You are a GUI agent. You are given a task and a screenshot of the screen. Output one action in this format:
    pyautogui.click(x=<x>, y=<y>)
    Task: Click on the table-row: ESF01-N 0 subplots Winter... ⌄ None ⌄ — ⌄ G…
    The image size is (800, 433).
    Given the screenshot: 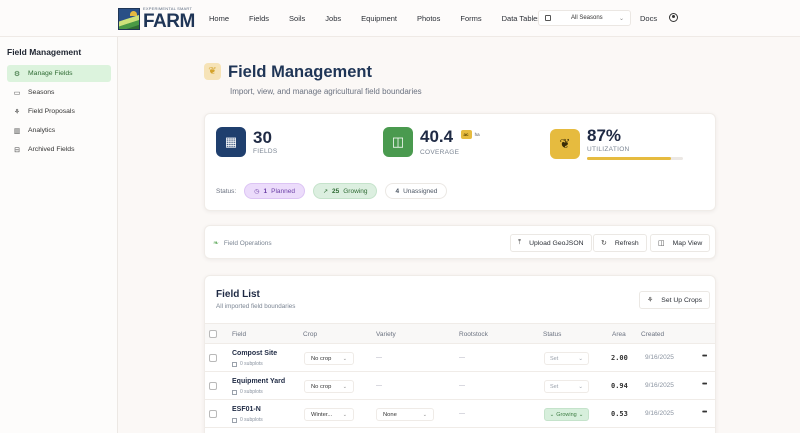 What is the action you would take?
    pyautogui.click(x=460, y=414)
    